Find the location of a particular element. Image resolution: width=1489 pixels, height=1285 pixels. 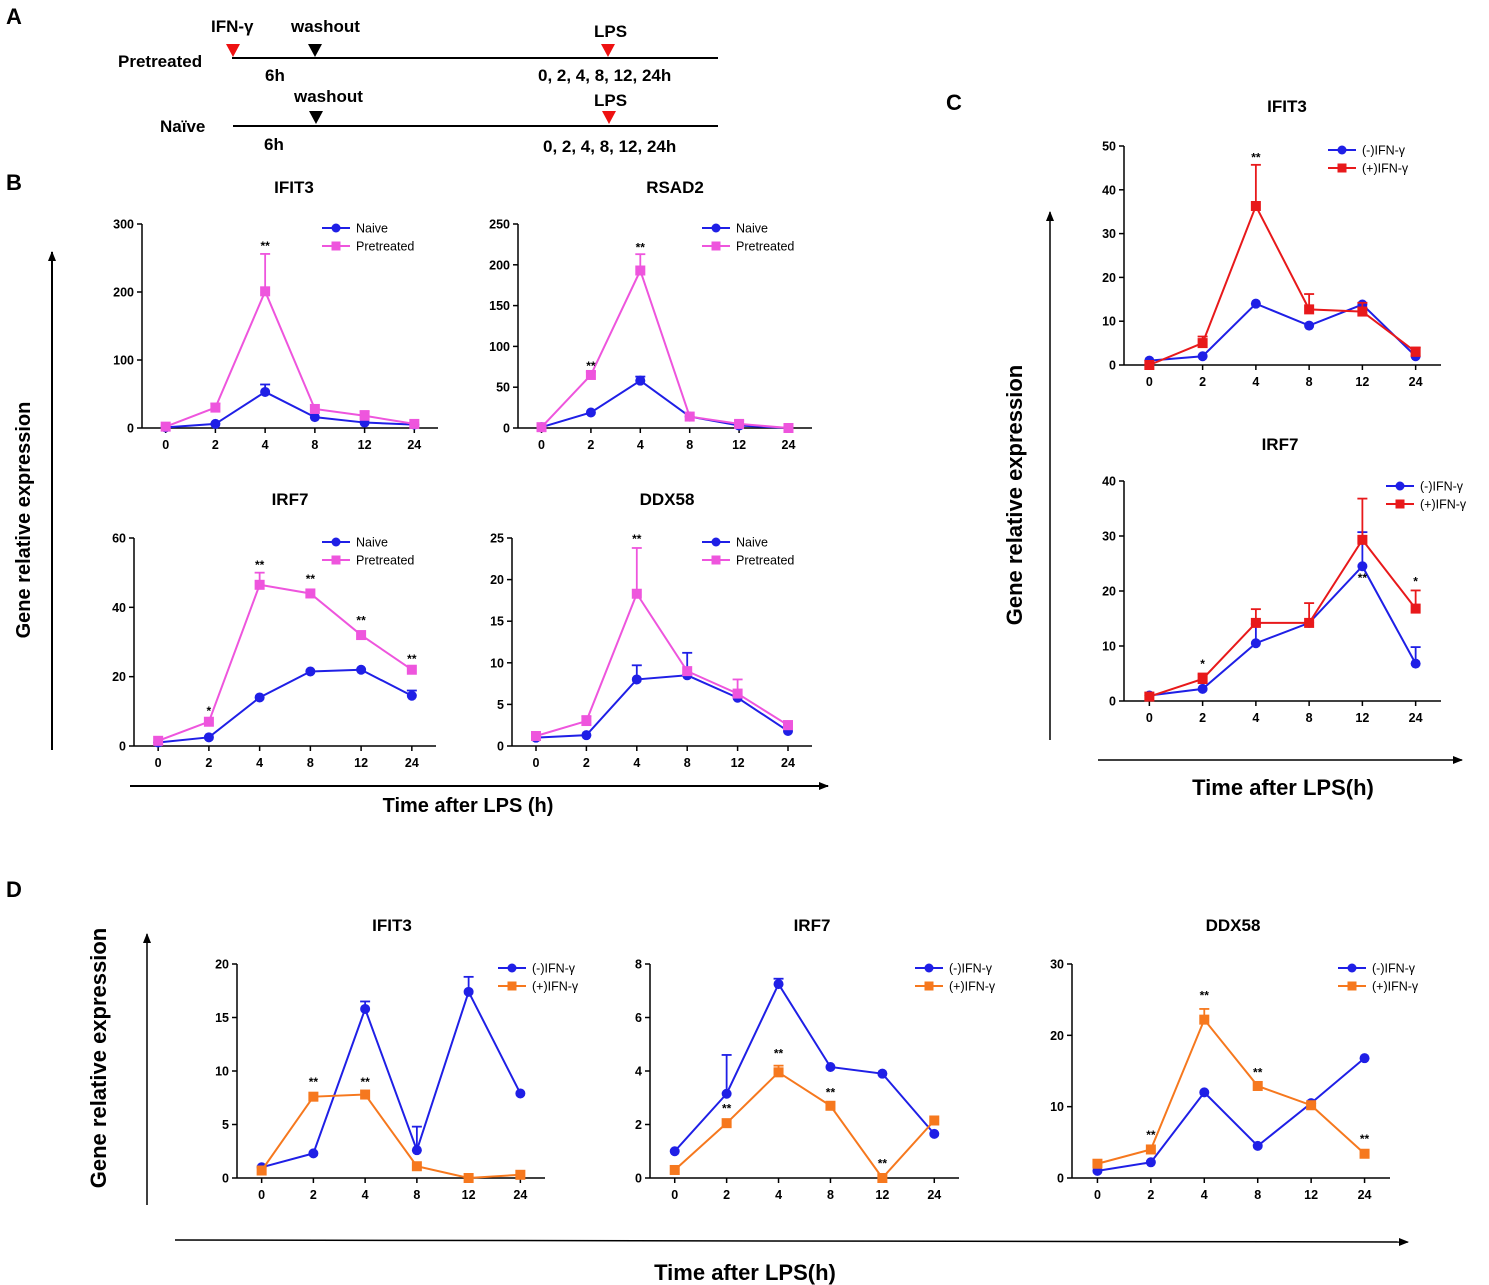

ifn-marker-icon is located at coordinates (233, 50).